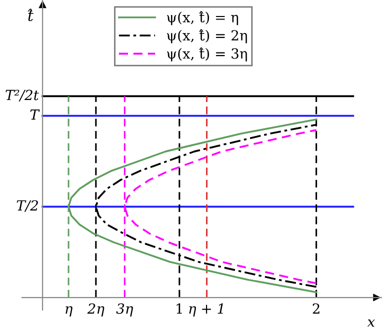  I want to click on ref-line-label: T²/2t, so click(22, 96).